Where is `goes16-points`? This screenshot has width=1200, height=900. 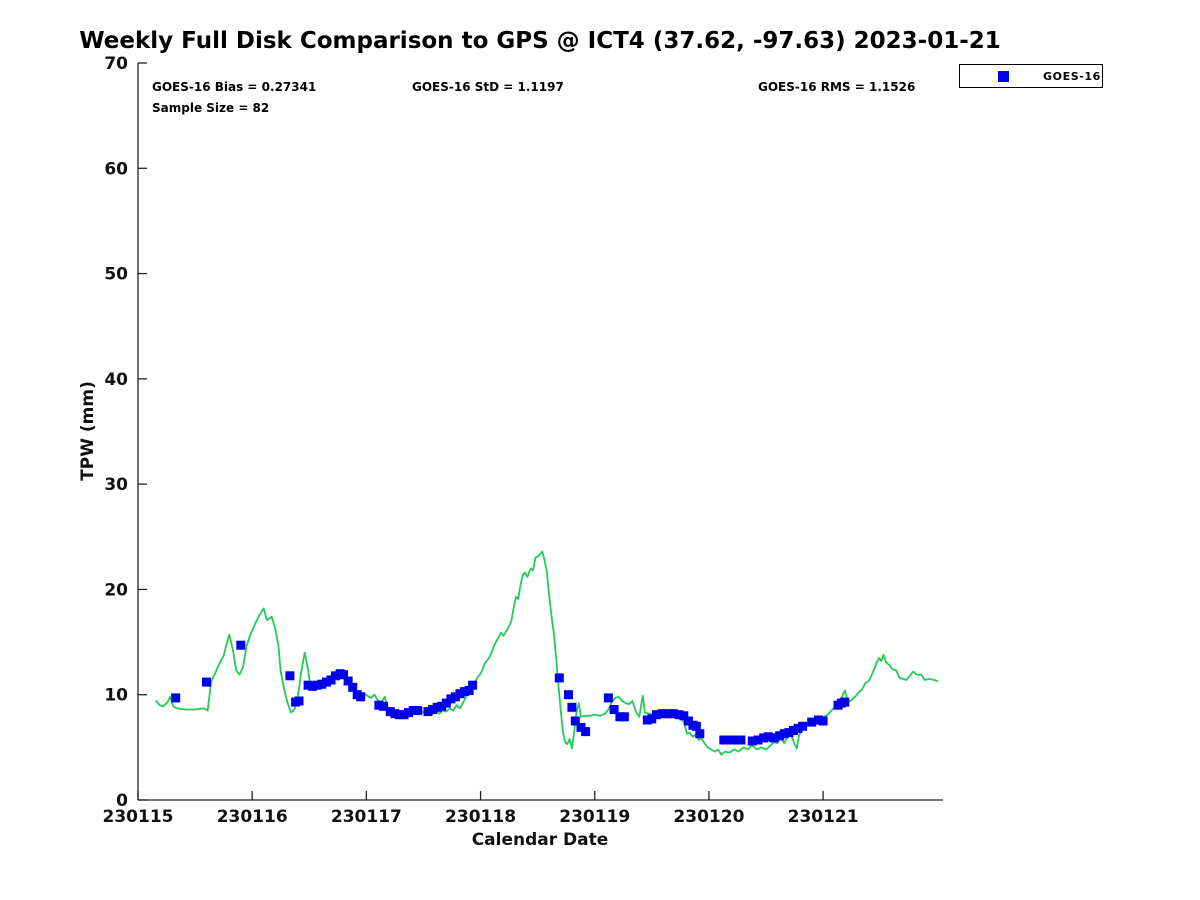 goes16-points is located at coordinates (510, 693).